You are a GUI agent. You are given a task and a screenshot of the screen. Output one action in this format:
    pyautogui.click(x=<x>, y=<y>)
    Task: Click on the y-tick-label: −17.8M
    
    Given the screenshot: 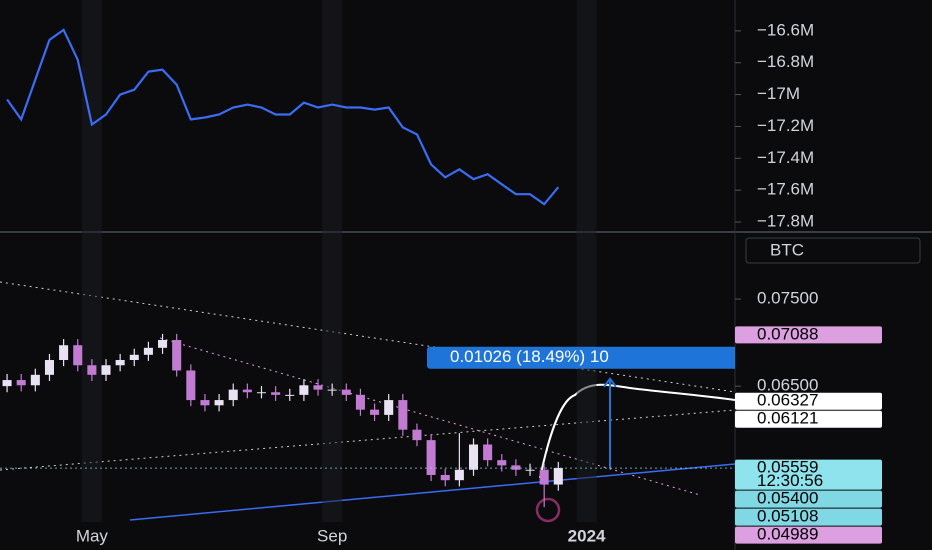 What is the action you would take?
    pyautogui.click(x=785, y=221)
    